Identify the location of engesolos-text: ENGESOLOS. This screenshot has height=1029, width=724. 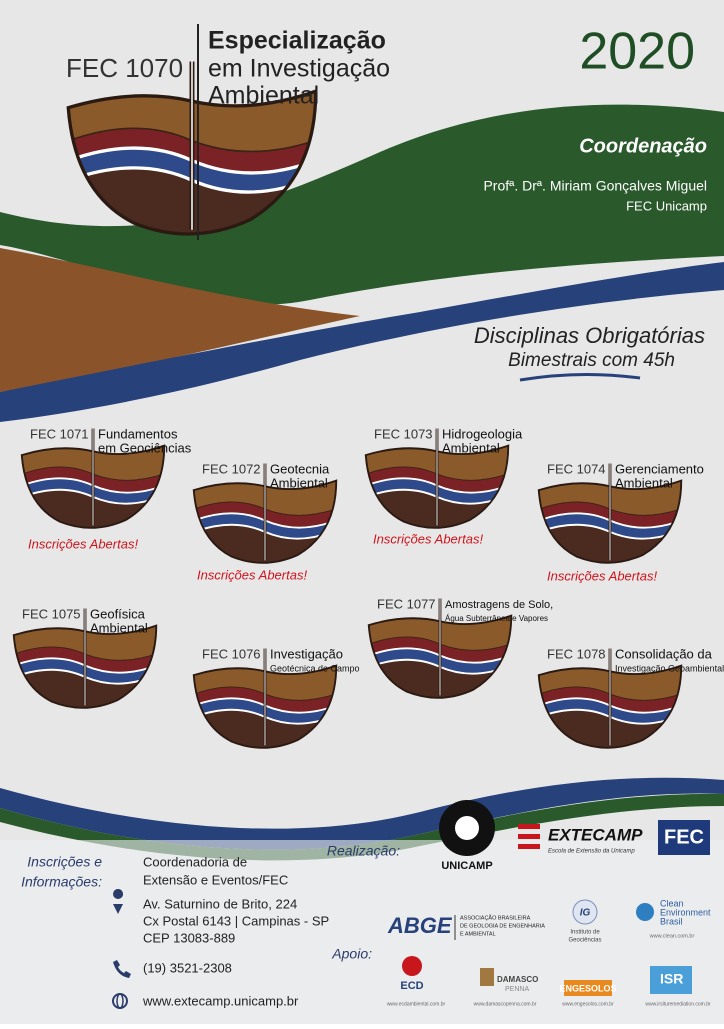
(587, 988).